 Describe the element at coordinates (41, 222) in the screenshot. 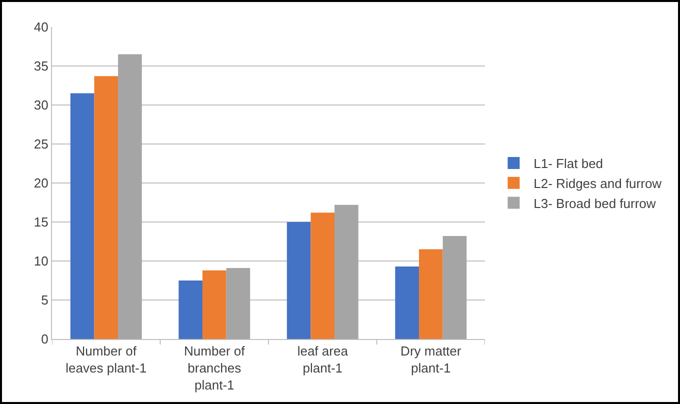

I see `y-tick-label: 15` at that location.